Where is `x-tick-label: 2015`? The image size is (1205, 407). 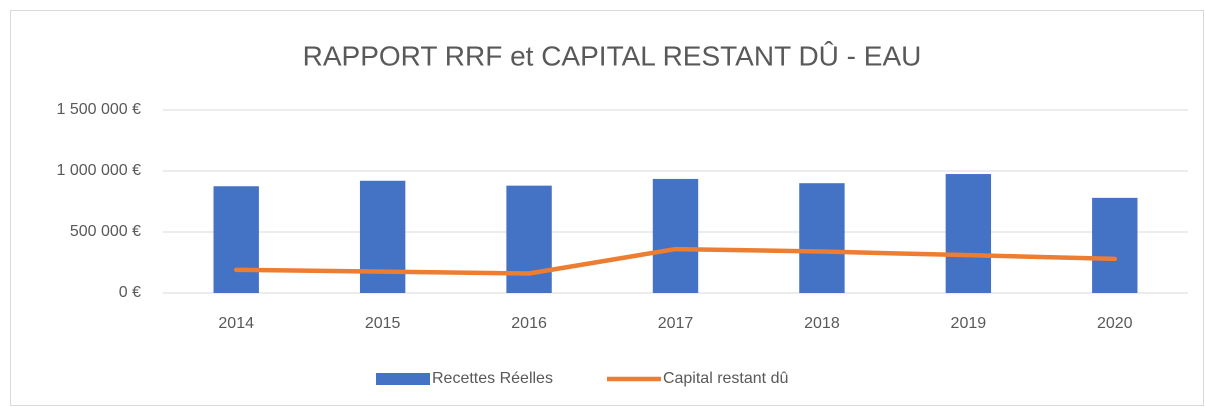 x-tick-label: 2015 is located at coordinates (383, 323).